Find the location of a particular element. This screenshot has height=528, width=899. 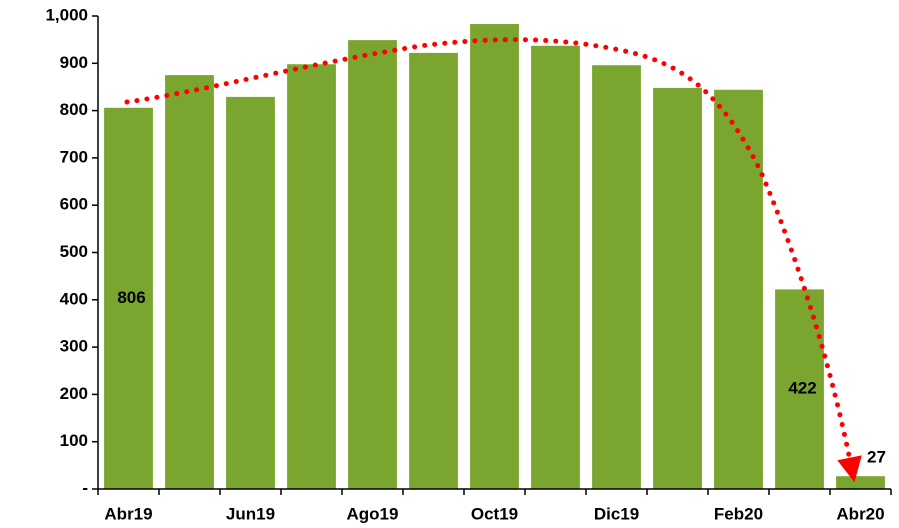

x-tick-label: Dic19 is located at coordinates (616, 513).